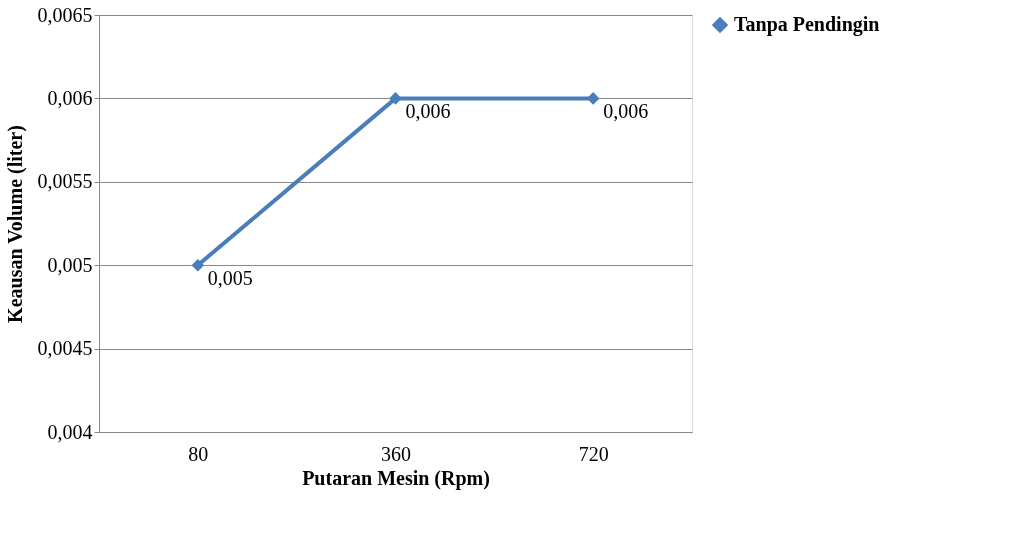 This screenshot has width=1027, height=560. What do you see at coordinates (70, 431) in the screenshot?
I see `y-tick-label: 0,004` at bounding box center [70, 431].